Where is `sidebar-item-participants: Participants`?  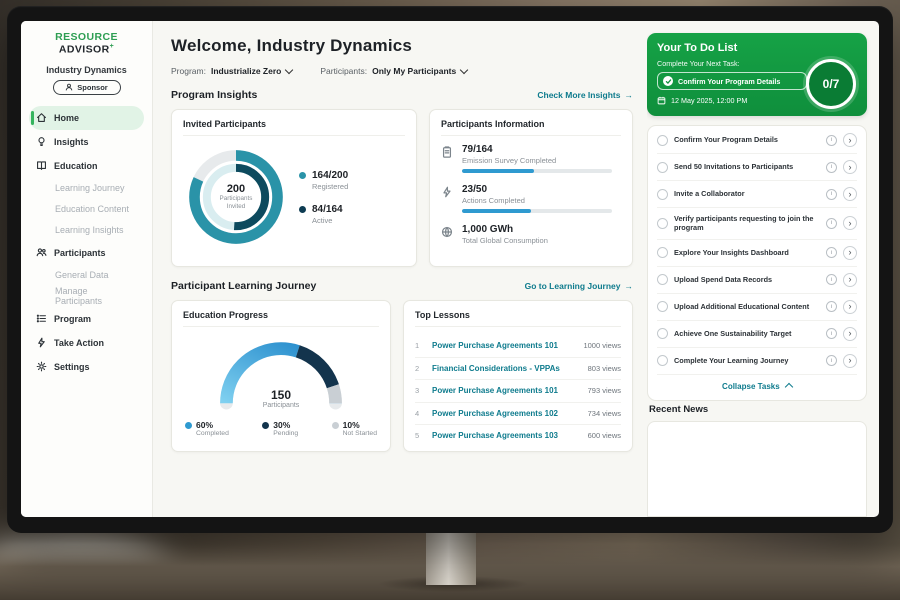 sidebar-item-participants: Participants is located at coordinates (86, 253).